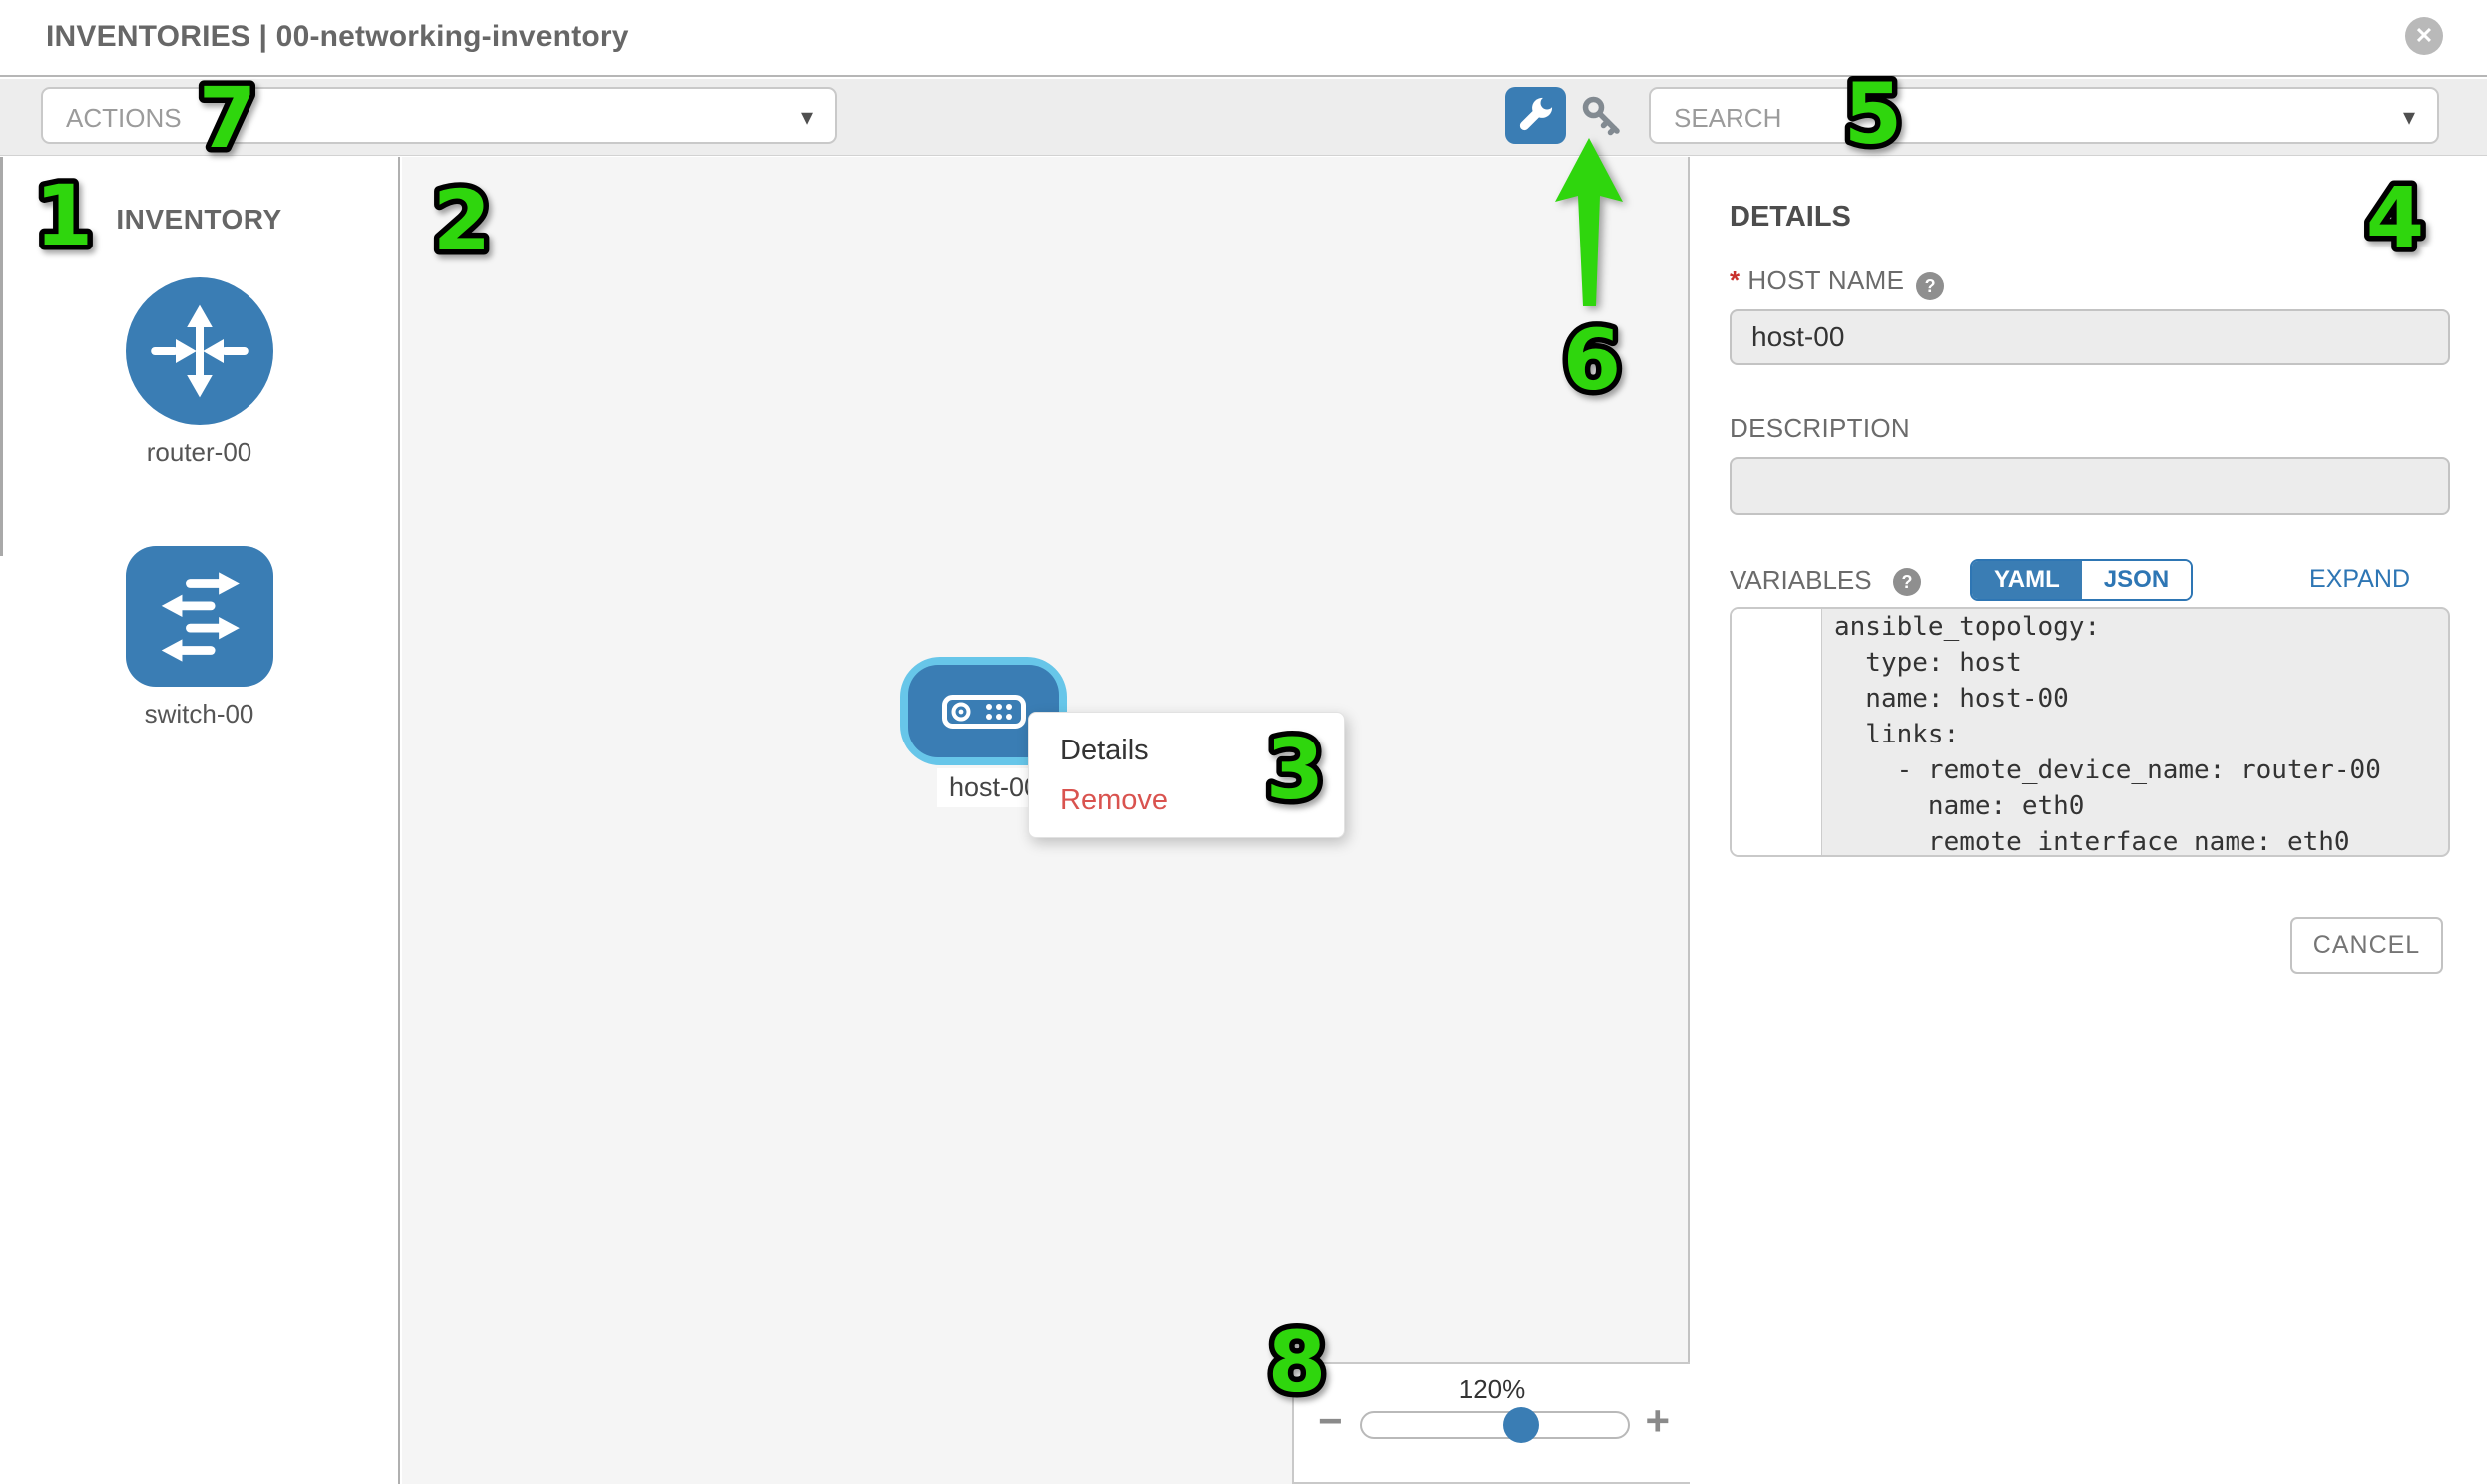 This screenshot has width=2487, height=1484. I want to click on configure-topology-button, so click(1535, 115).